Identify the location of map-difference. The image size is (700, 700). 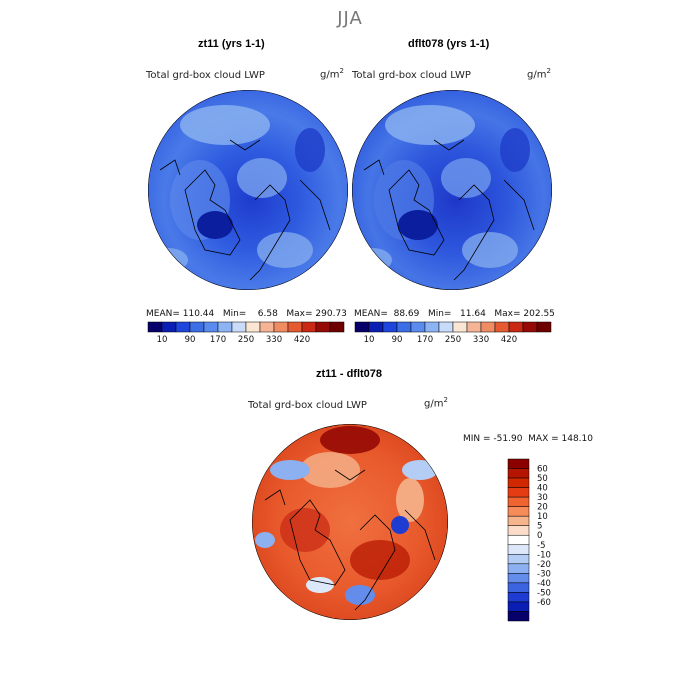
(350, 522).